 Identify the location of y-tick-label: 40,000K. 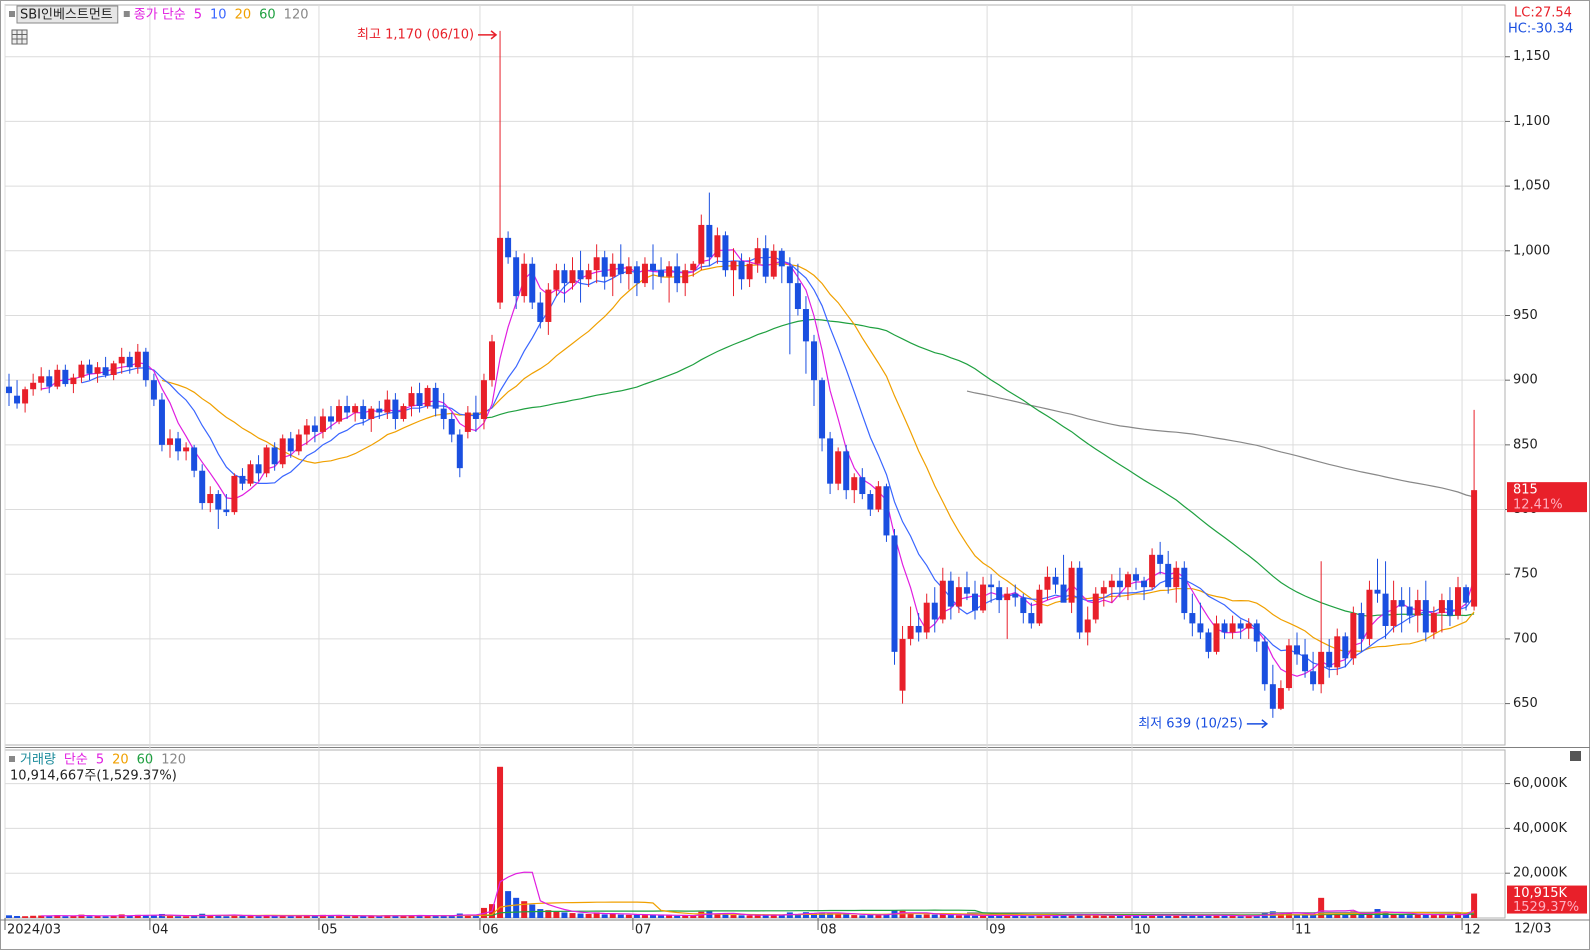
(1540, 828).